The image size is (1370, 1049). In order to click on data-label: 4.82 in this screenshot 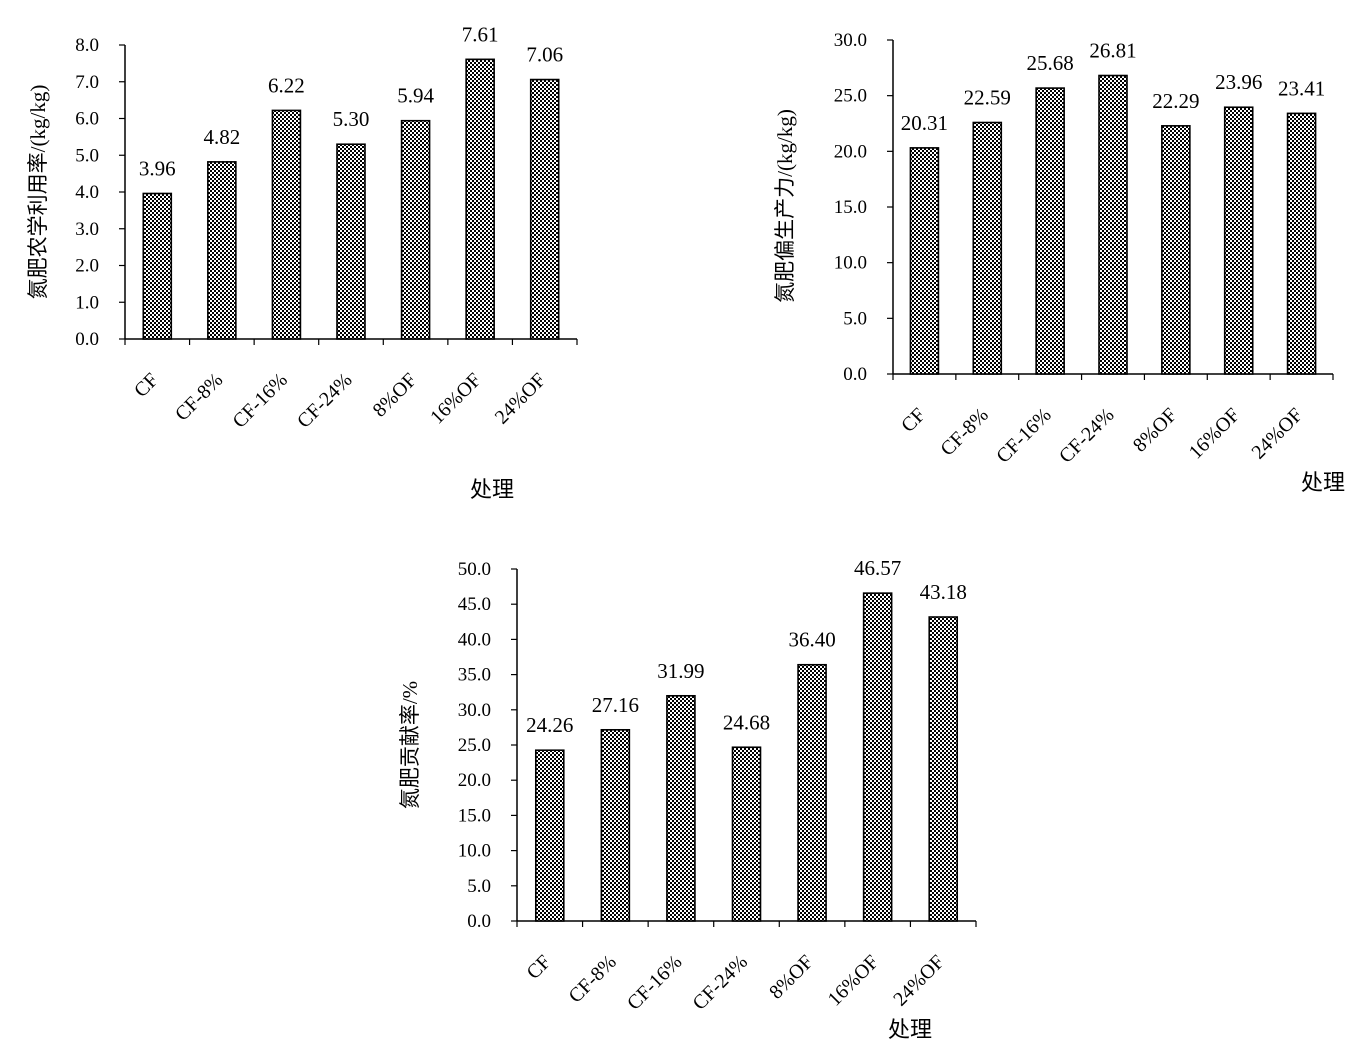, I will do `click(221, 137)`.